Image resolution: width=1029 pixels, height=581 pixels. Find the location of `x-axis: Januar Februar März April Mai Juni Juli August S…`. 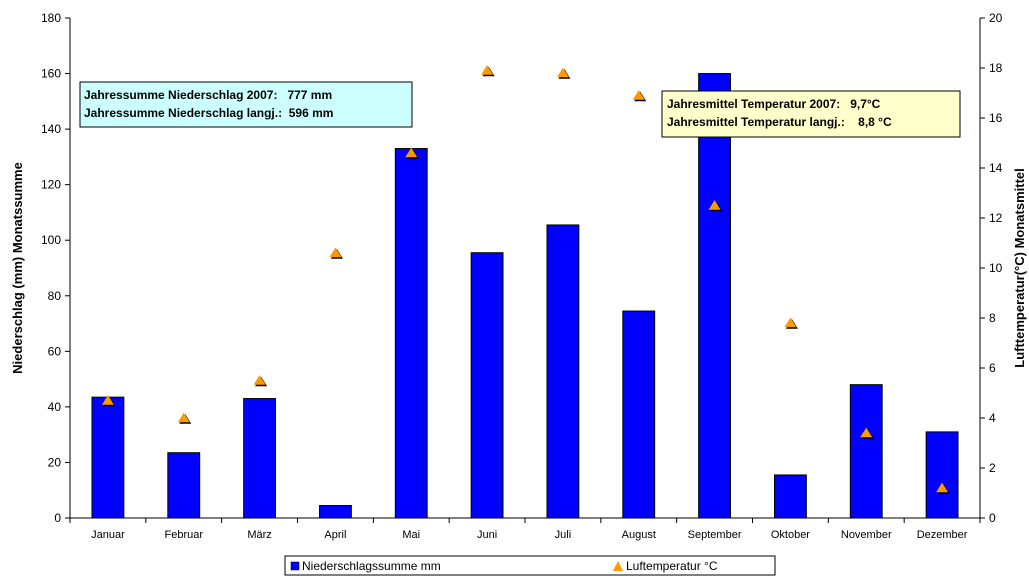

x-axis: Januar Februar März April Mai Juni Juli August S… is located at coordinates (525, 529).